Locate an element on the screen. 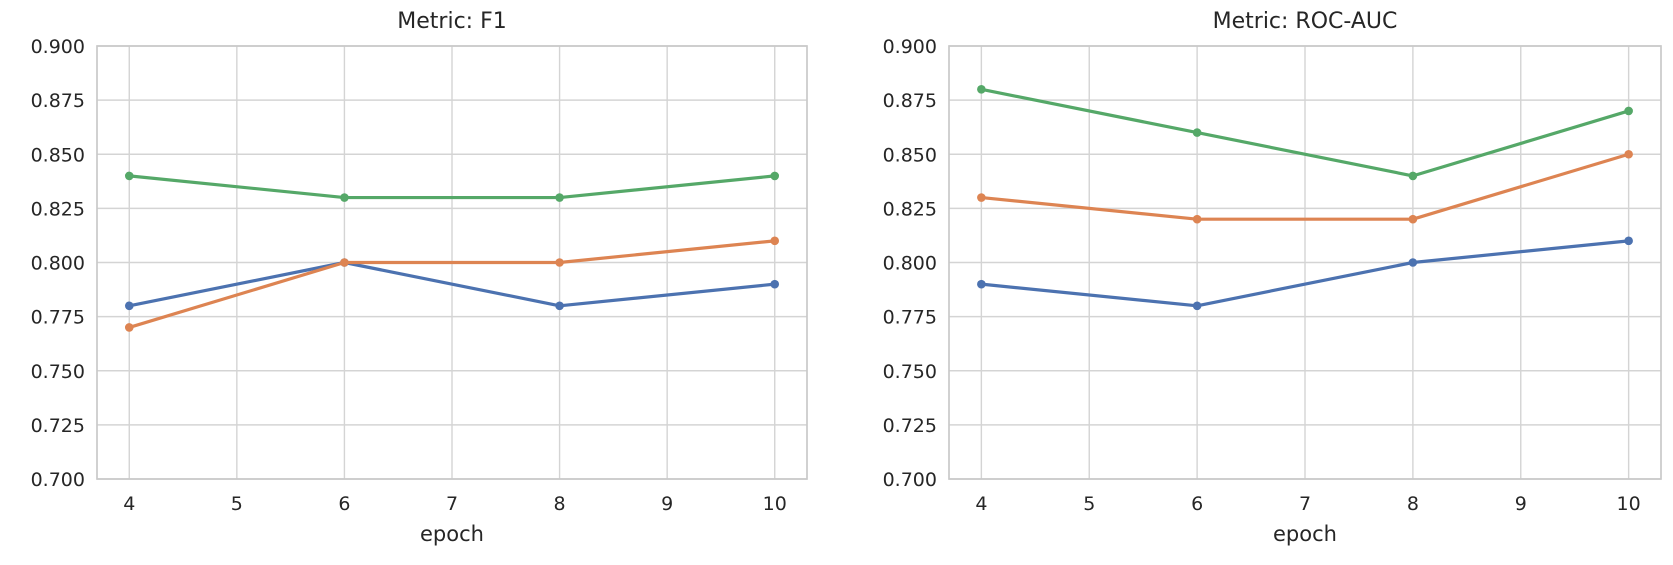 The width and height of the screenshot is (1673, 565). x-axis-label-roc-auc: epoch is located at coordinates (1305, 534).